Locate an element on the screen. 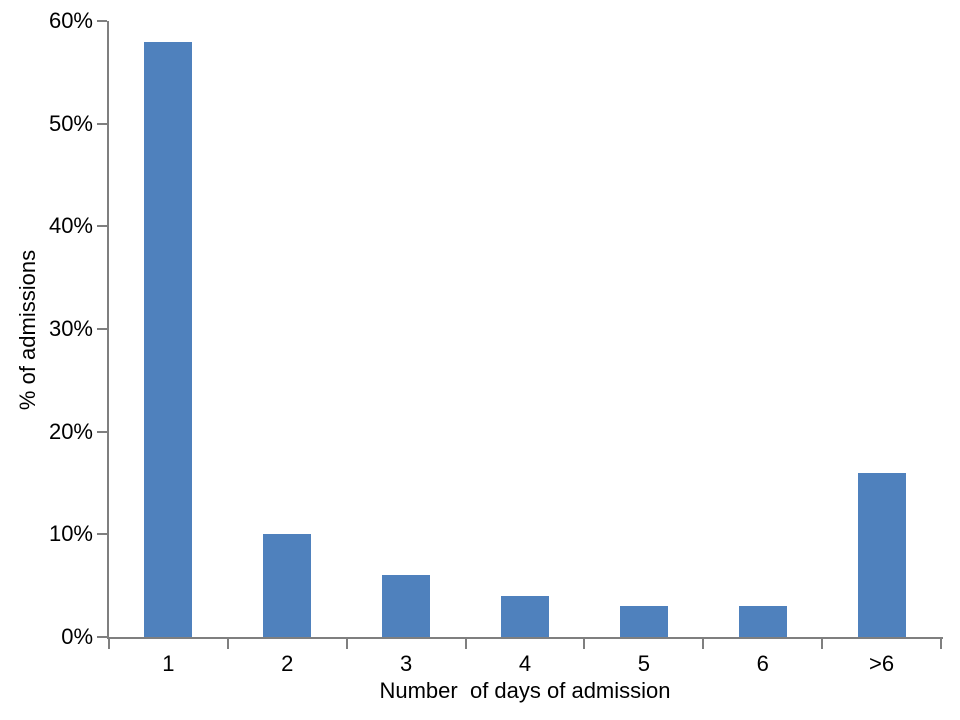  y-axis-tick-label: 30% is located at coordinates (70, 328).